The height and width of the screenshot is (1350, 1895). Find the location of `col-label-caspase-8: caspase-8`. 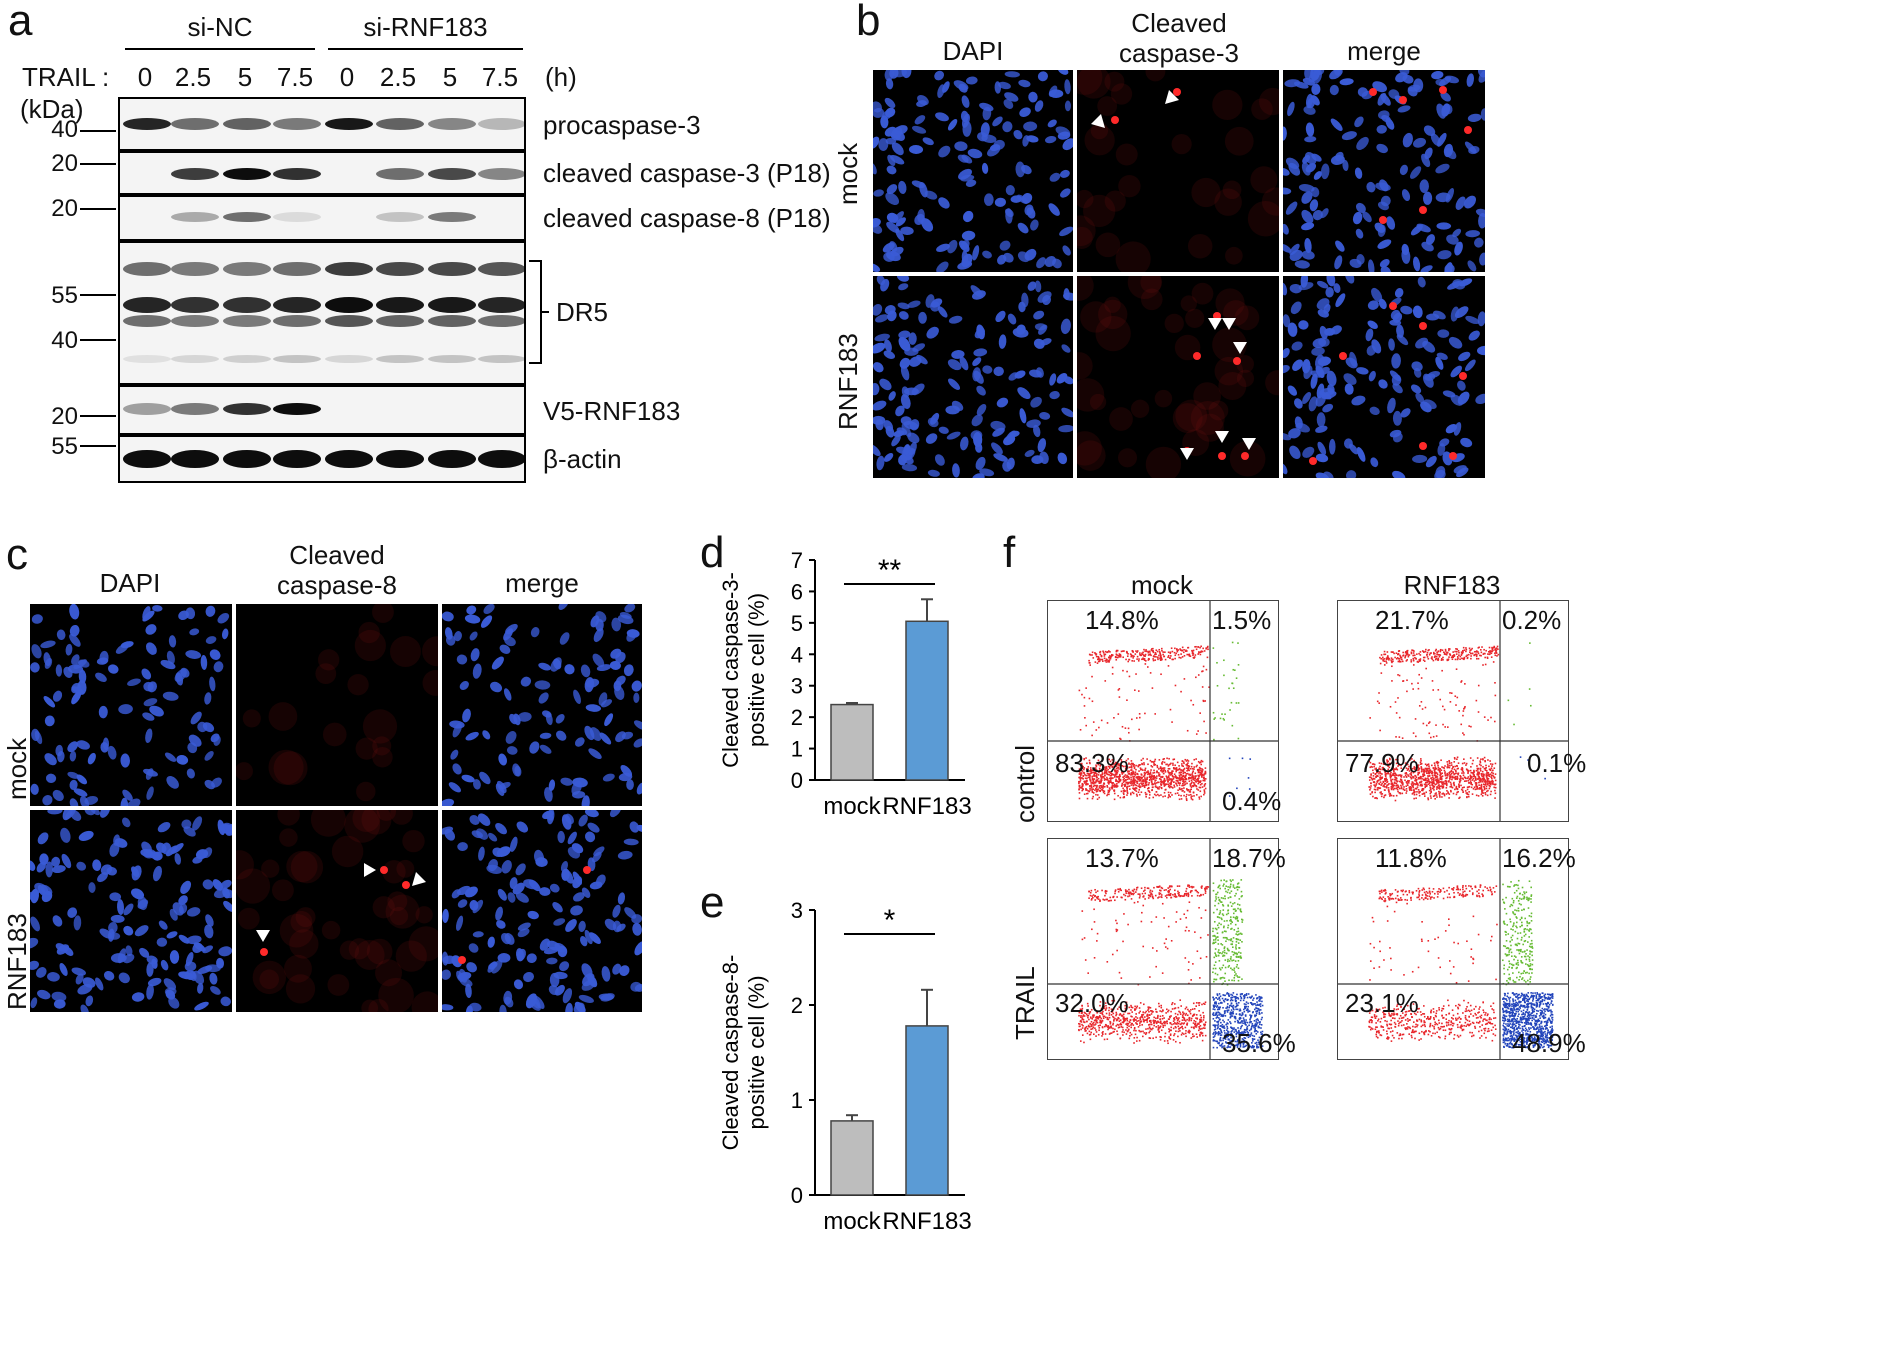

col-label-caspase-8: caspase-8 is located at coordinates (337, 585).